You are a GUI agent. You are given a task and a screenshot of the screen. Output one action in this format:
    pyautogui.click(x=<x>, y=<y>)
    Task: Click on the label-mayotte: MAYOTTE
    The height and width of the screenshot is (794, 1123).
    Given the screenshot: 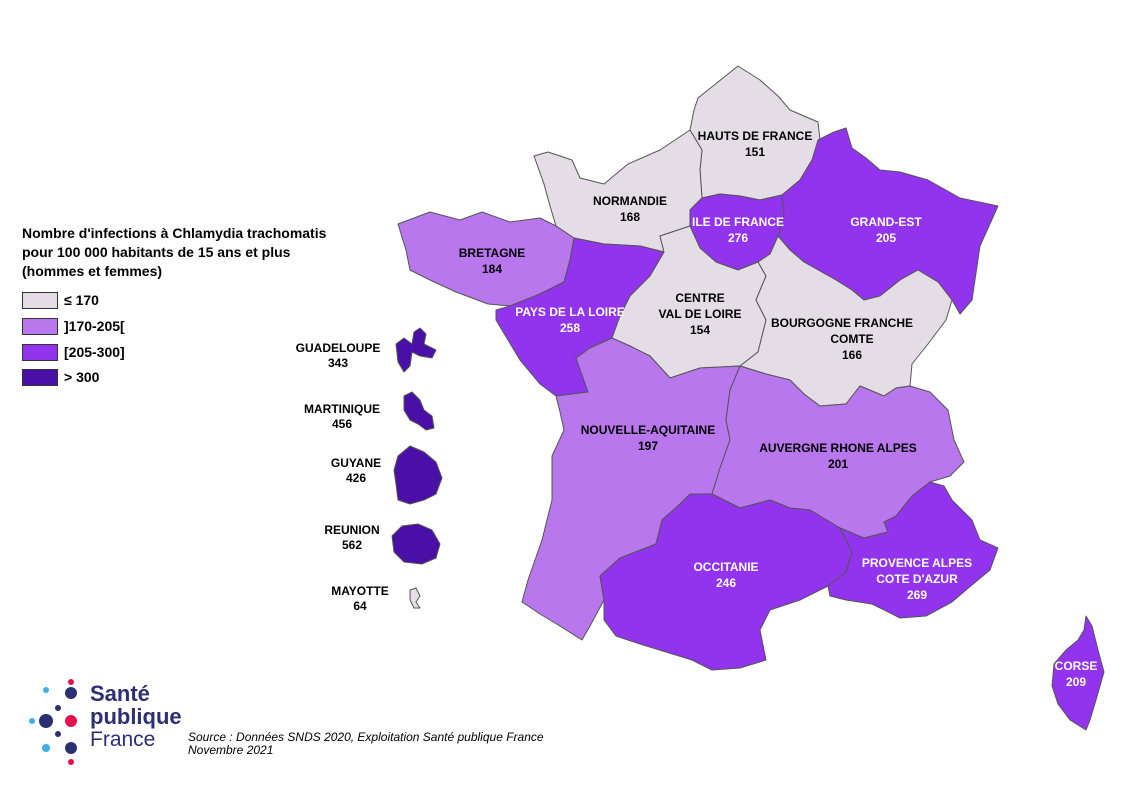 What is the action you would take?
    pyautogui.click(x=360, y=591)
    